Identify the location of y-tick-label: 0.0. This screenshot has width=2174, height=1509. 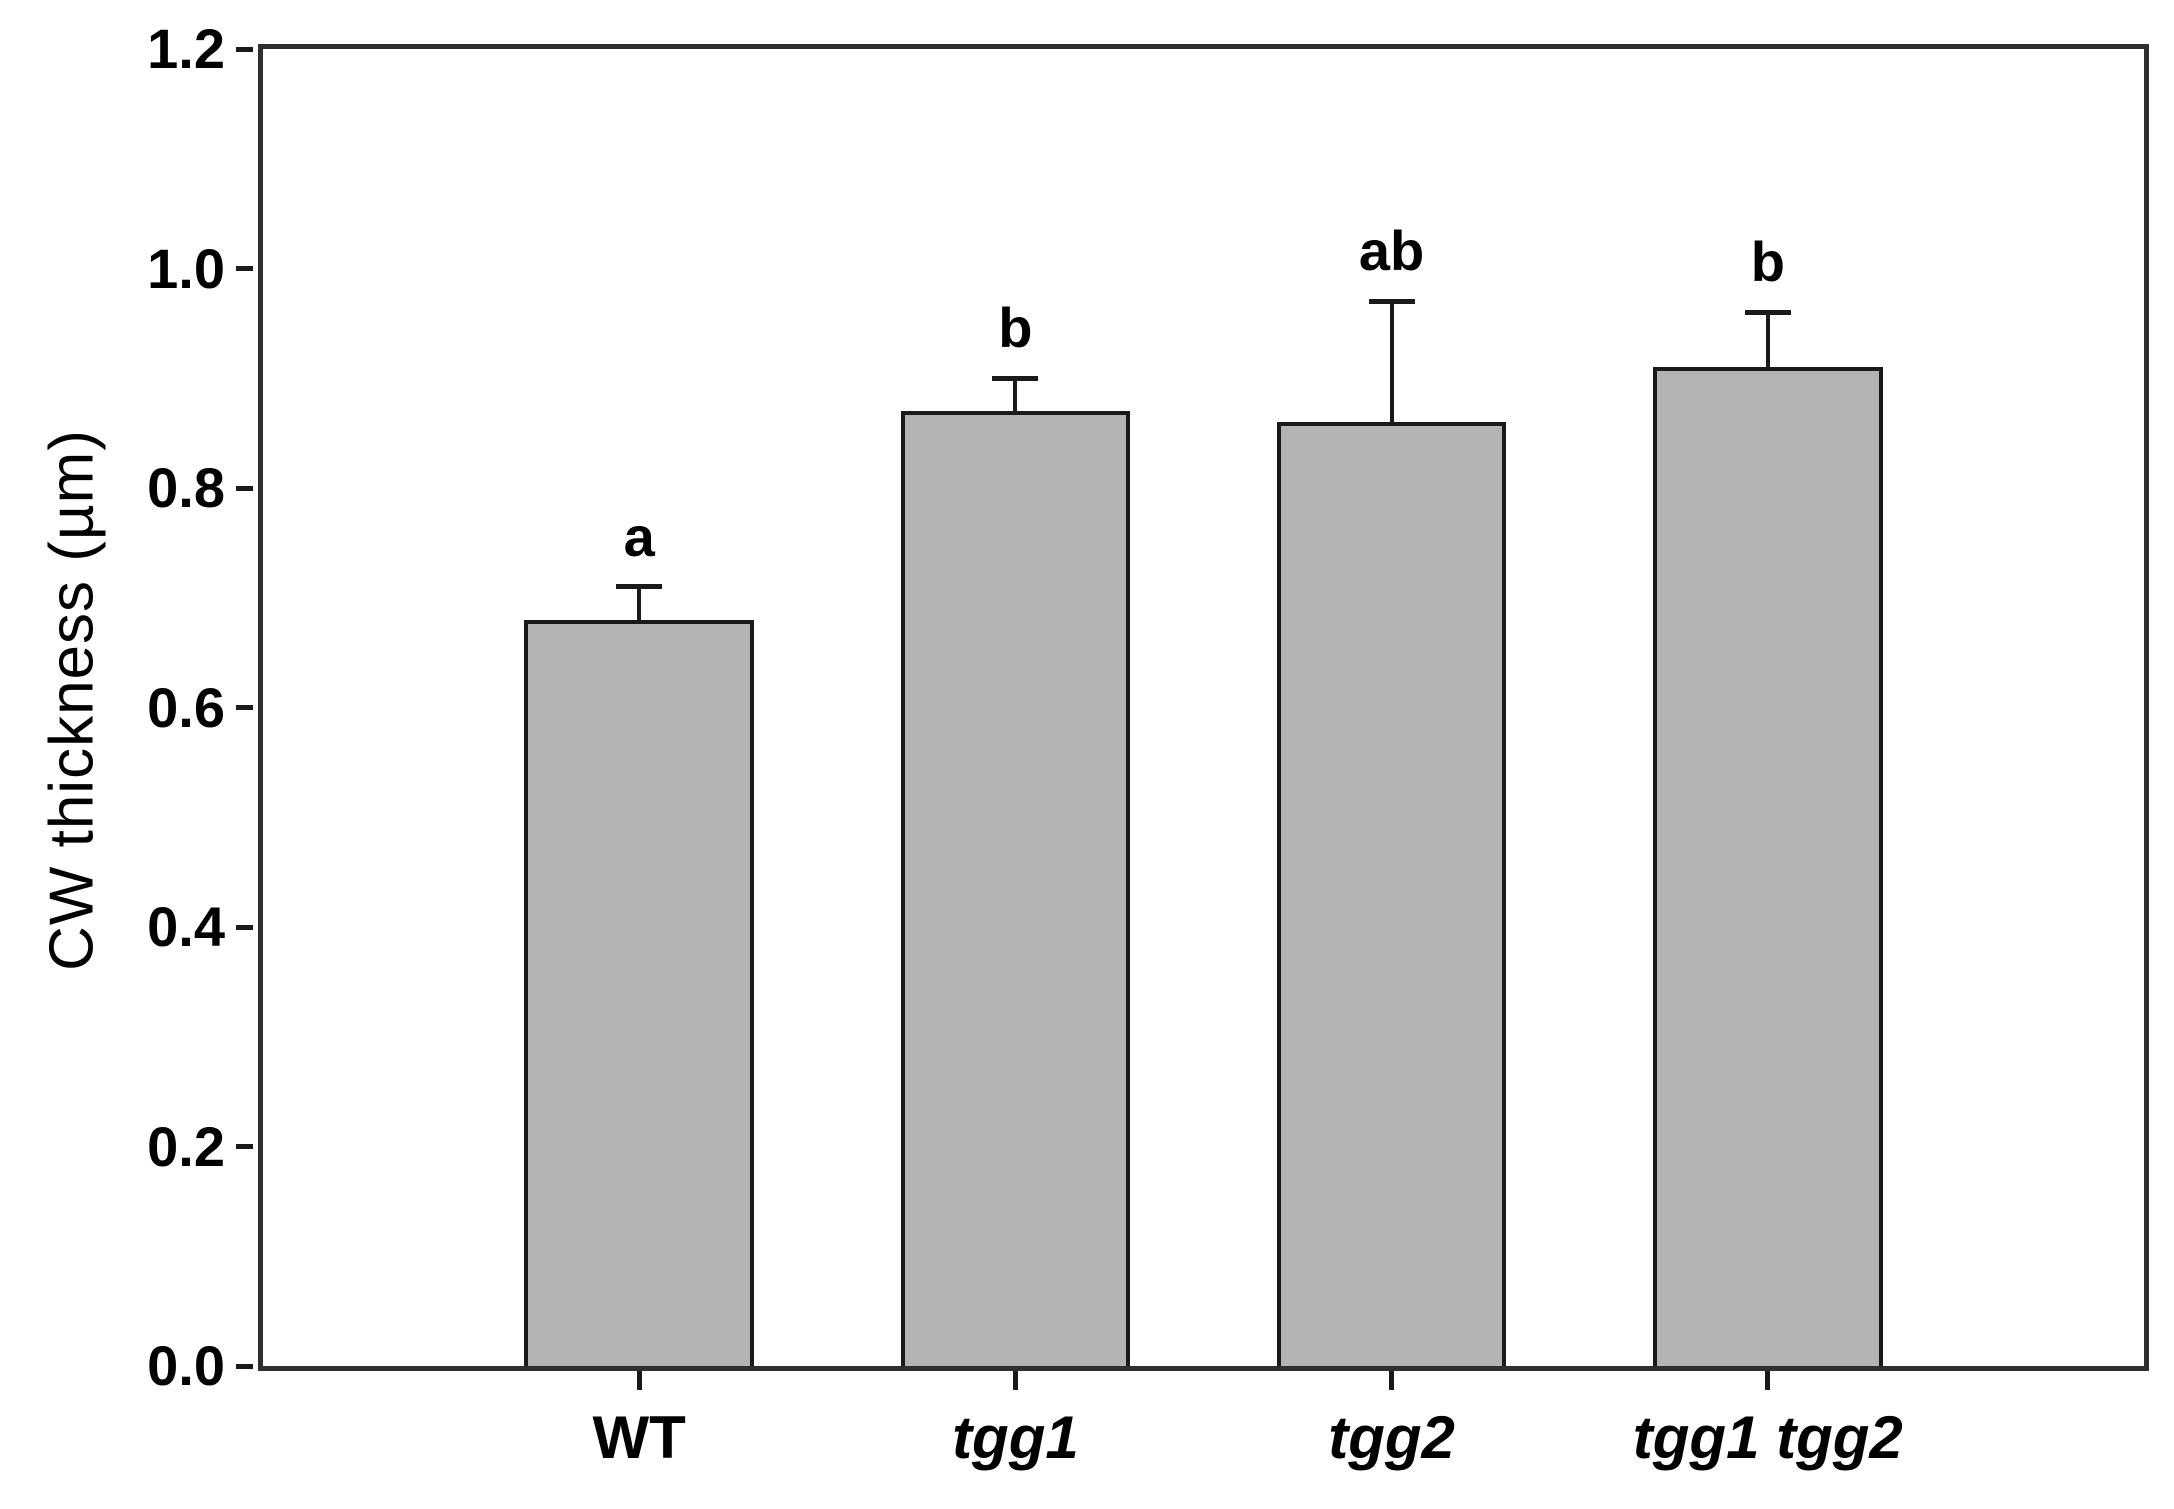
(186, 1365).